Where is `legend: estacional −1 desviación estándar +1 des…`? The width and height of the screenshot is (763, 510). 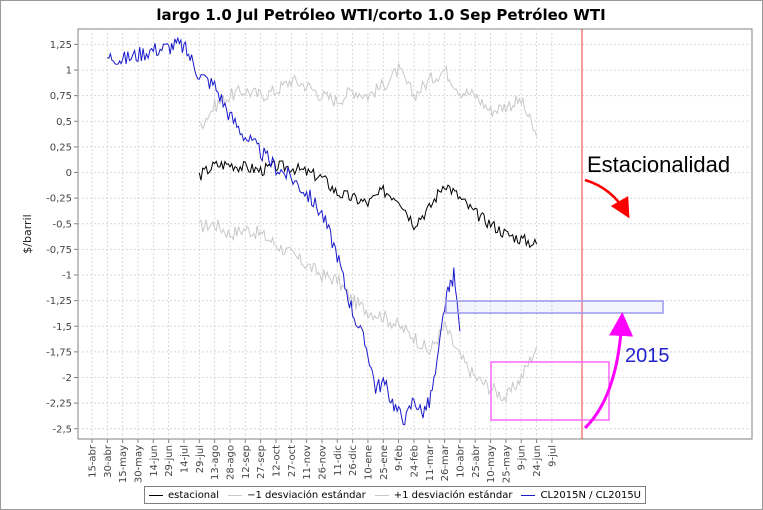
legend: estacional −1 desviación estándar +1 des… is located at coordinates (395, 495).